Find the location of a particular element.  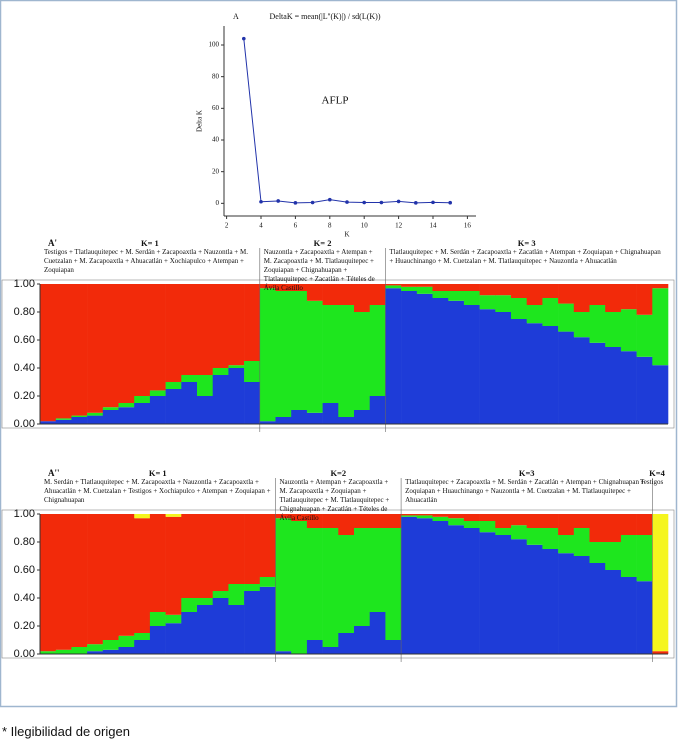

x-tick-label: 14 is located at coordinates (434, 226).